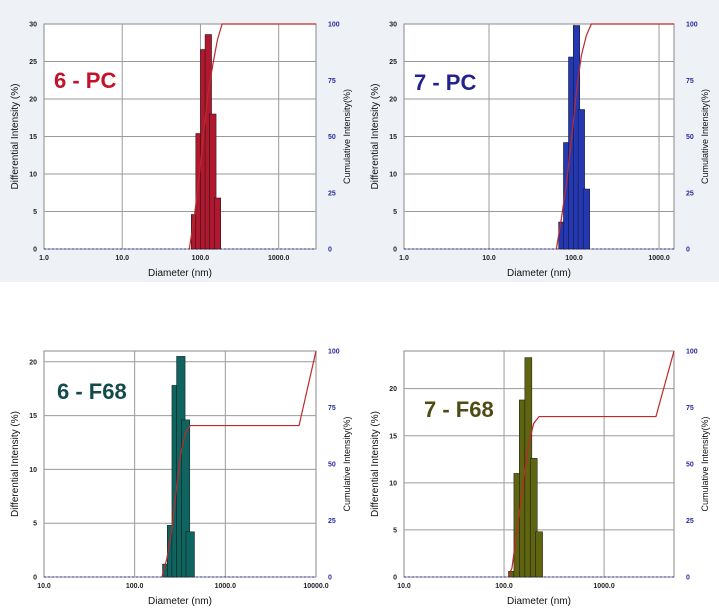  Describe the element at coordinates (315, 586) in the screenshot. I see `x-tick-label: 10000.0` at that location.